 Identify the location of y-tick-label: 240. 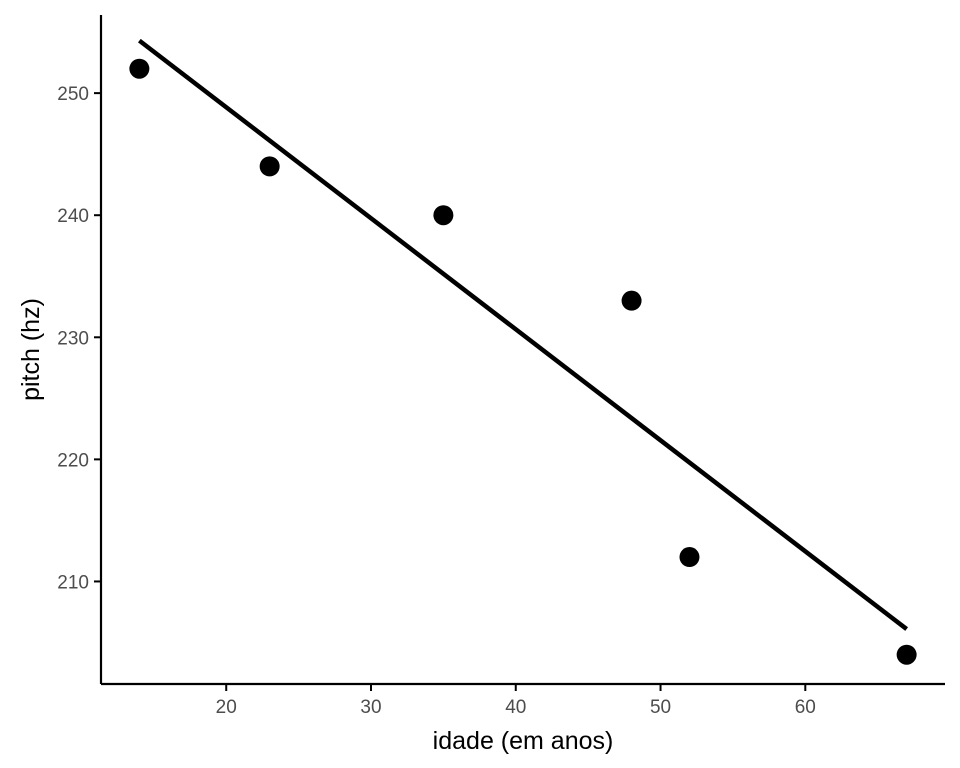
(73, 216).